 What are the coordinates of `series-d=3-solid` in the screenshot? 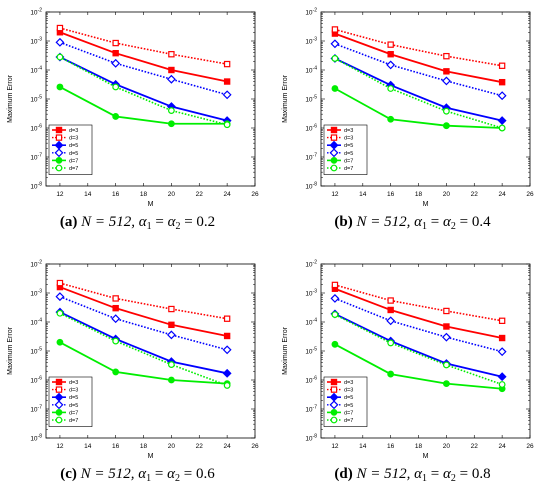 It's located at (418, 58).